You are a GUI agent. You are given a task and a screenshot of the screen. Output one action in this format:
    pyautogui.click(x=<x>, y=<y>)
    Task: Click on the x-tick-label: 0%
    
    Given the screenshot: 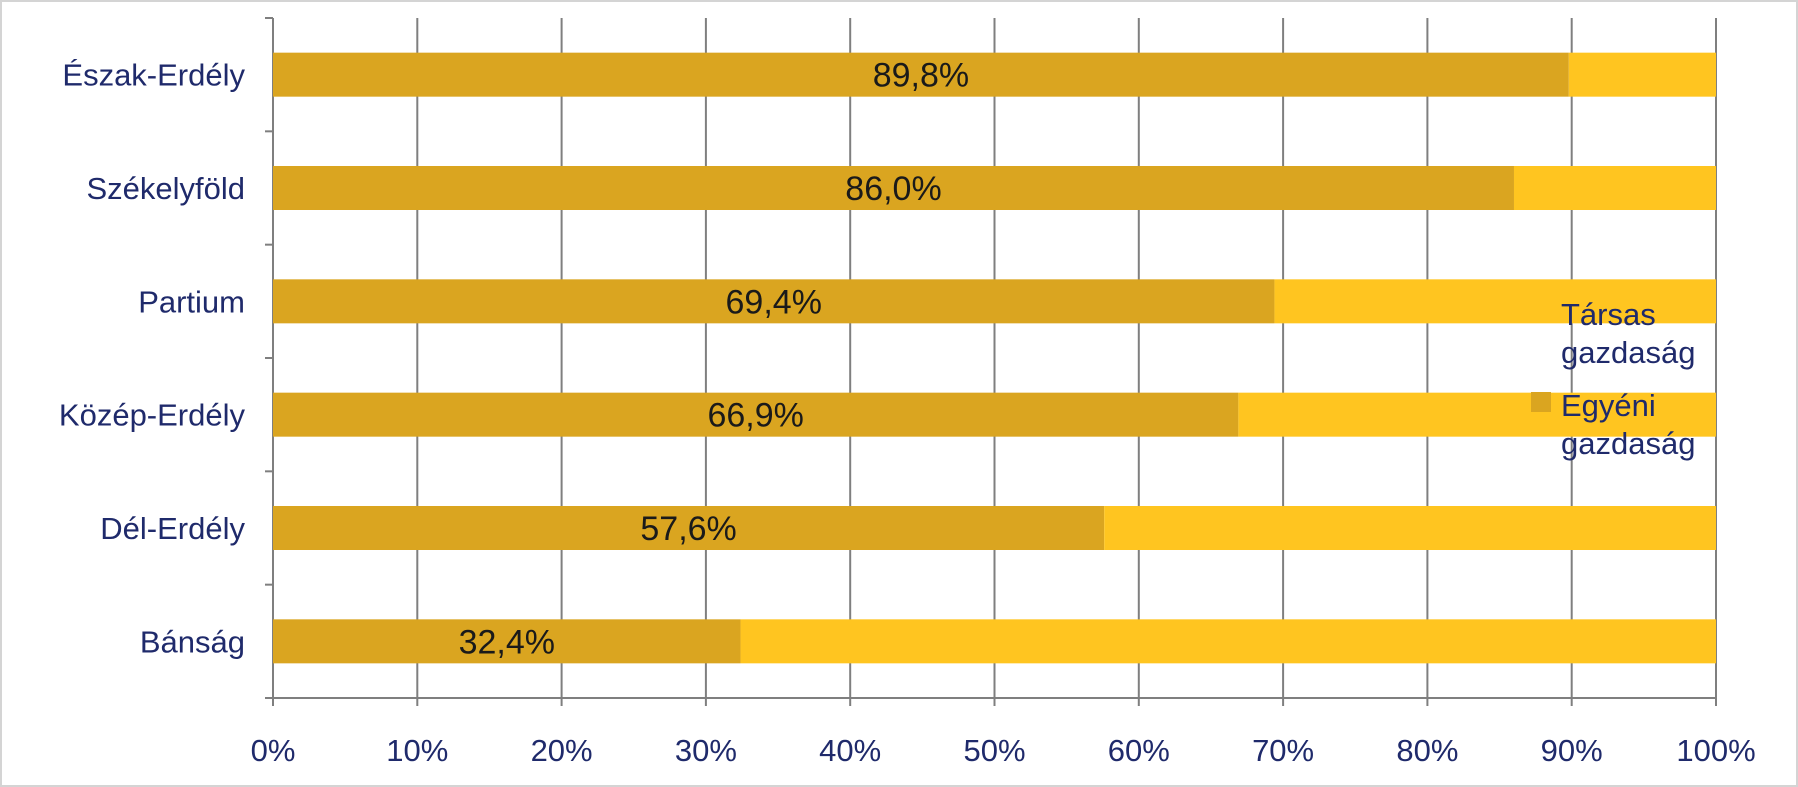 What is the action you would take?
    pyautogui.click(x=273, y=750)
    